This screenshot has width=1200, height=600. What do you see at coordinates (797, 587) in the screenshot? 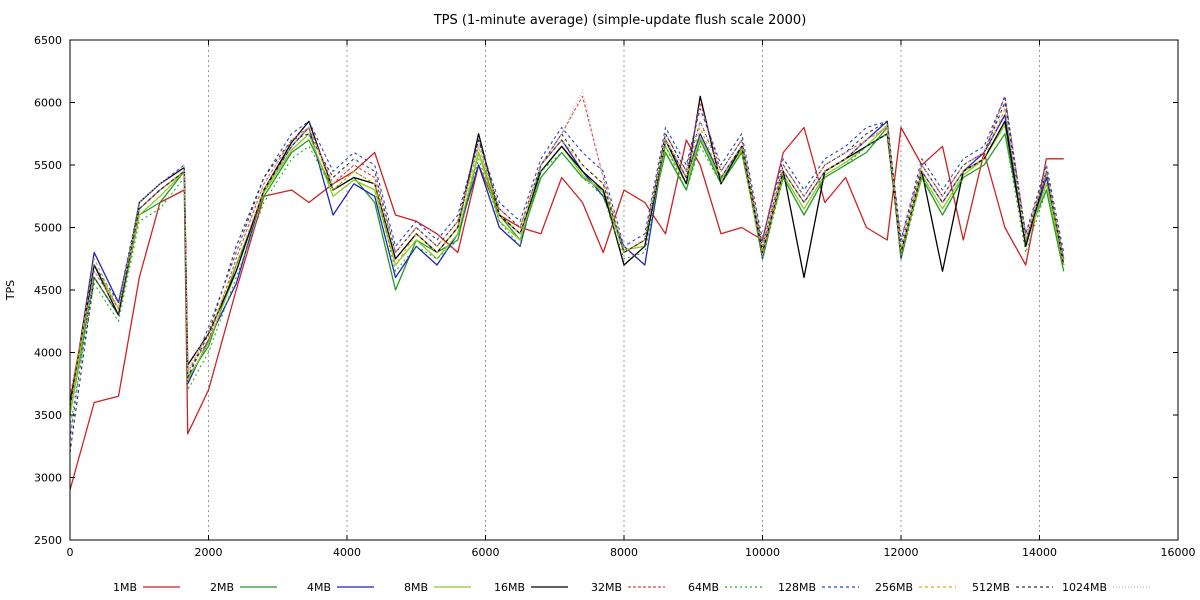
I see `legend-label: 128MB` at bounding box center [797, 587].